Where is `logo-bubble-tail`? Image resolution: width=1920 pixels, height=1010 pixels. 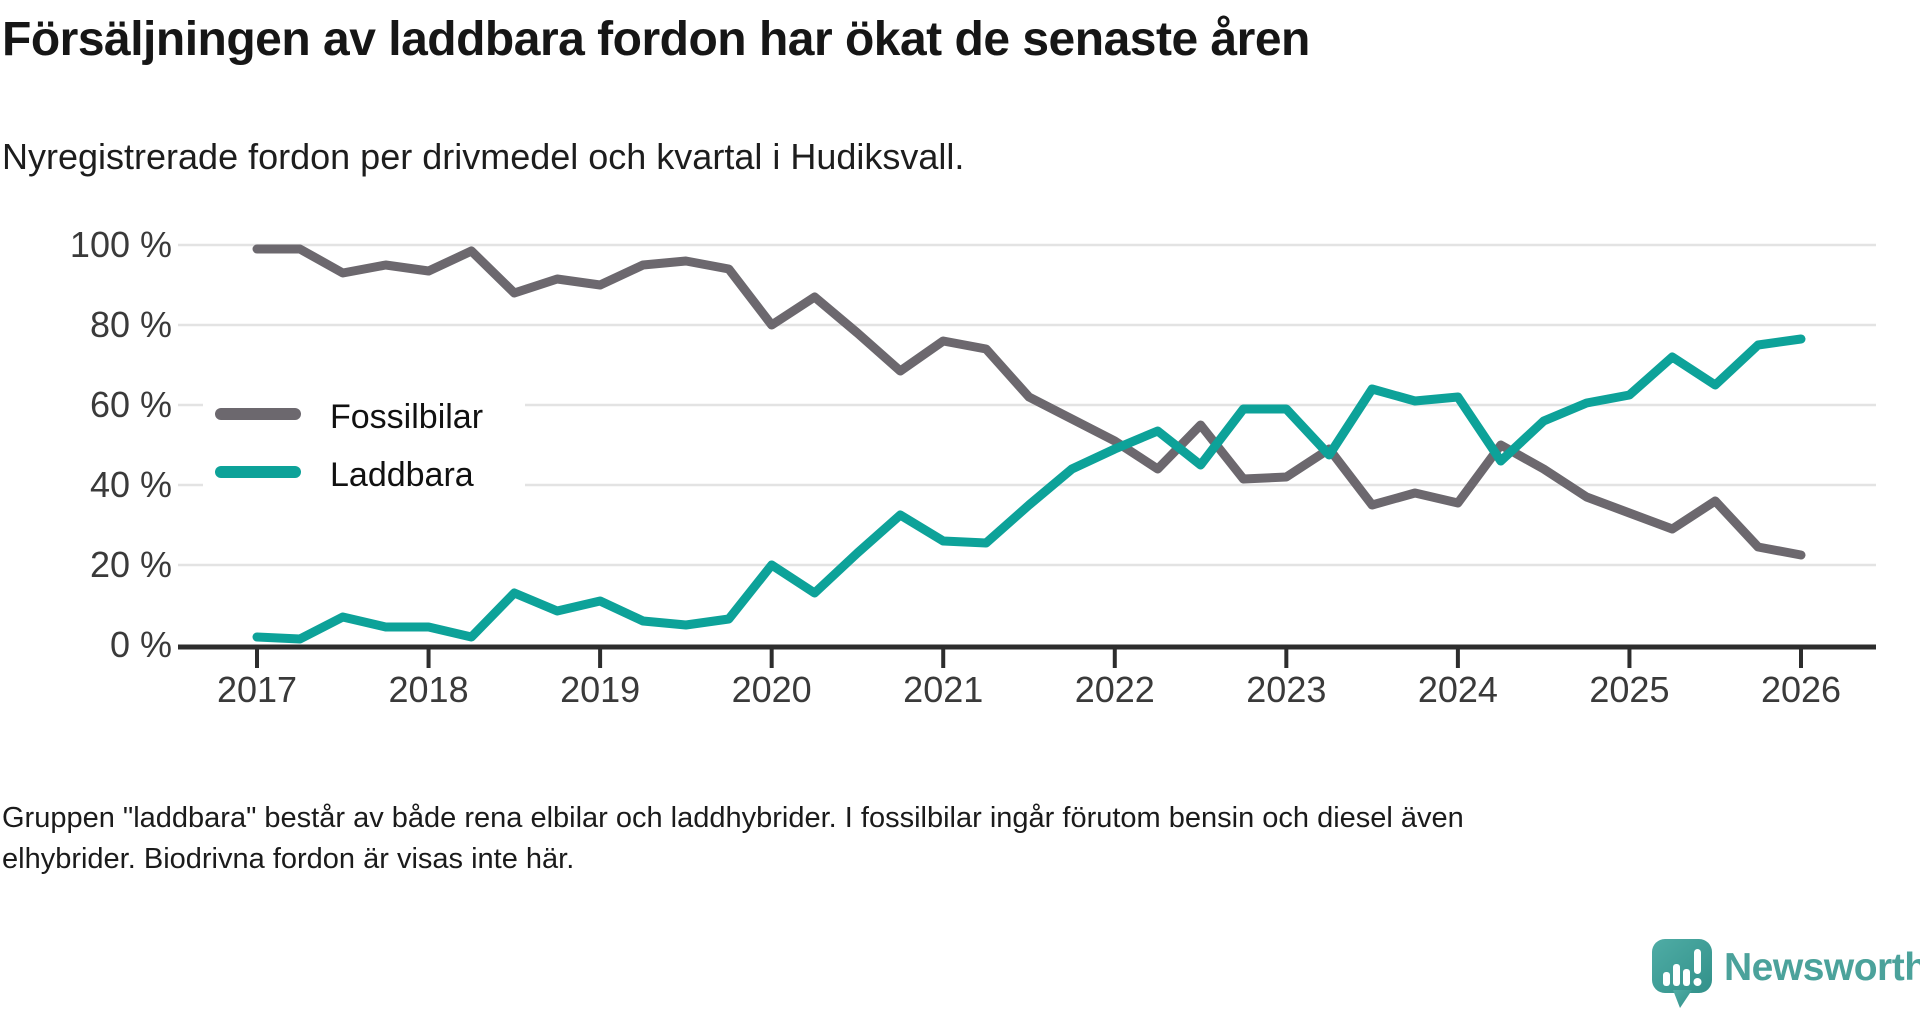
logo-bubble-tail is located at coordinates (1682, 999).